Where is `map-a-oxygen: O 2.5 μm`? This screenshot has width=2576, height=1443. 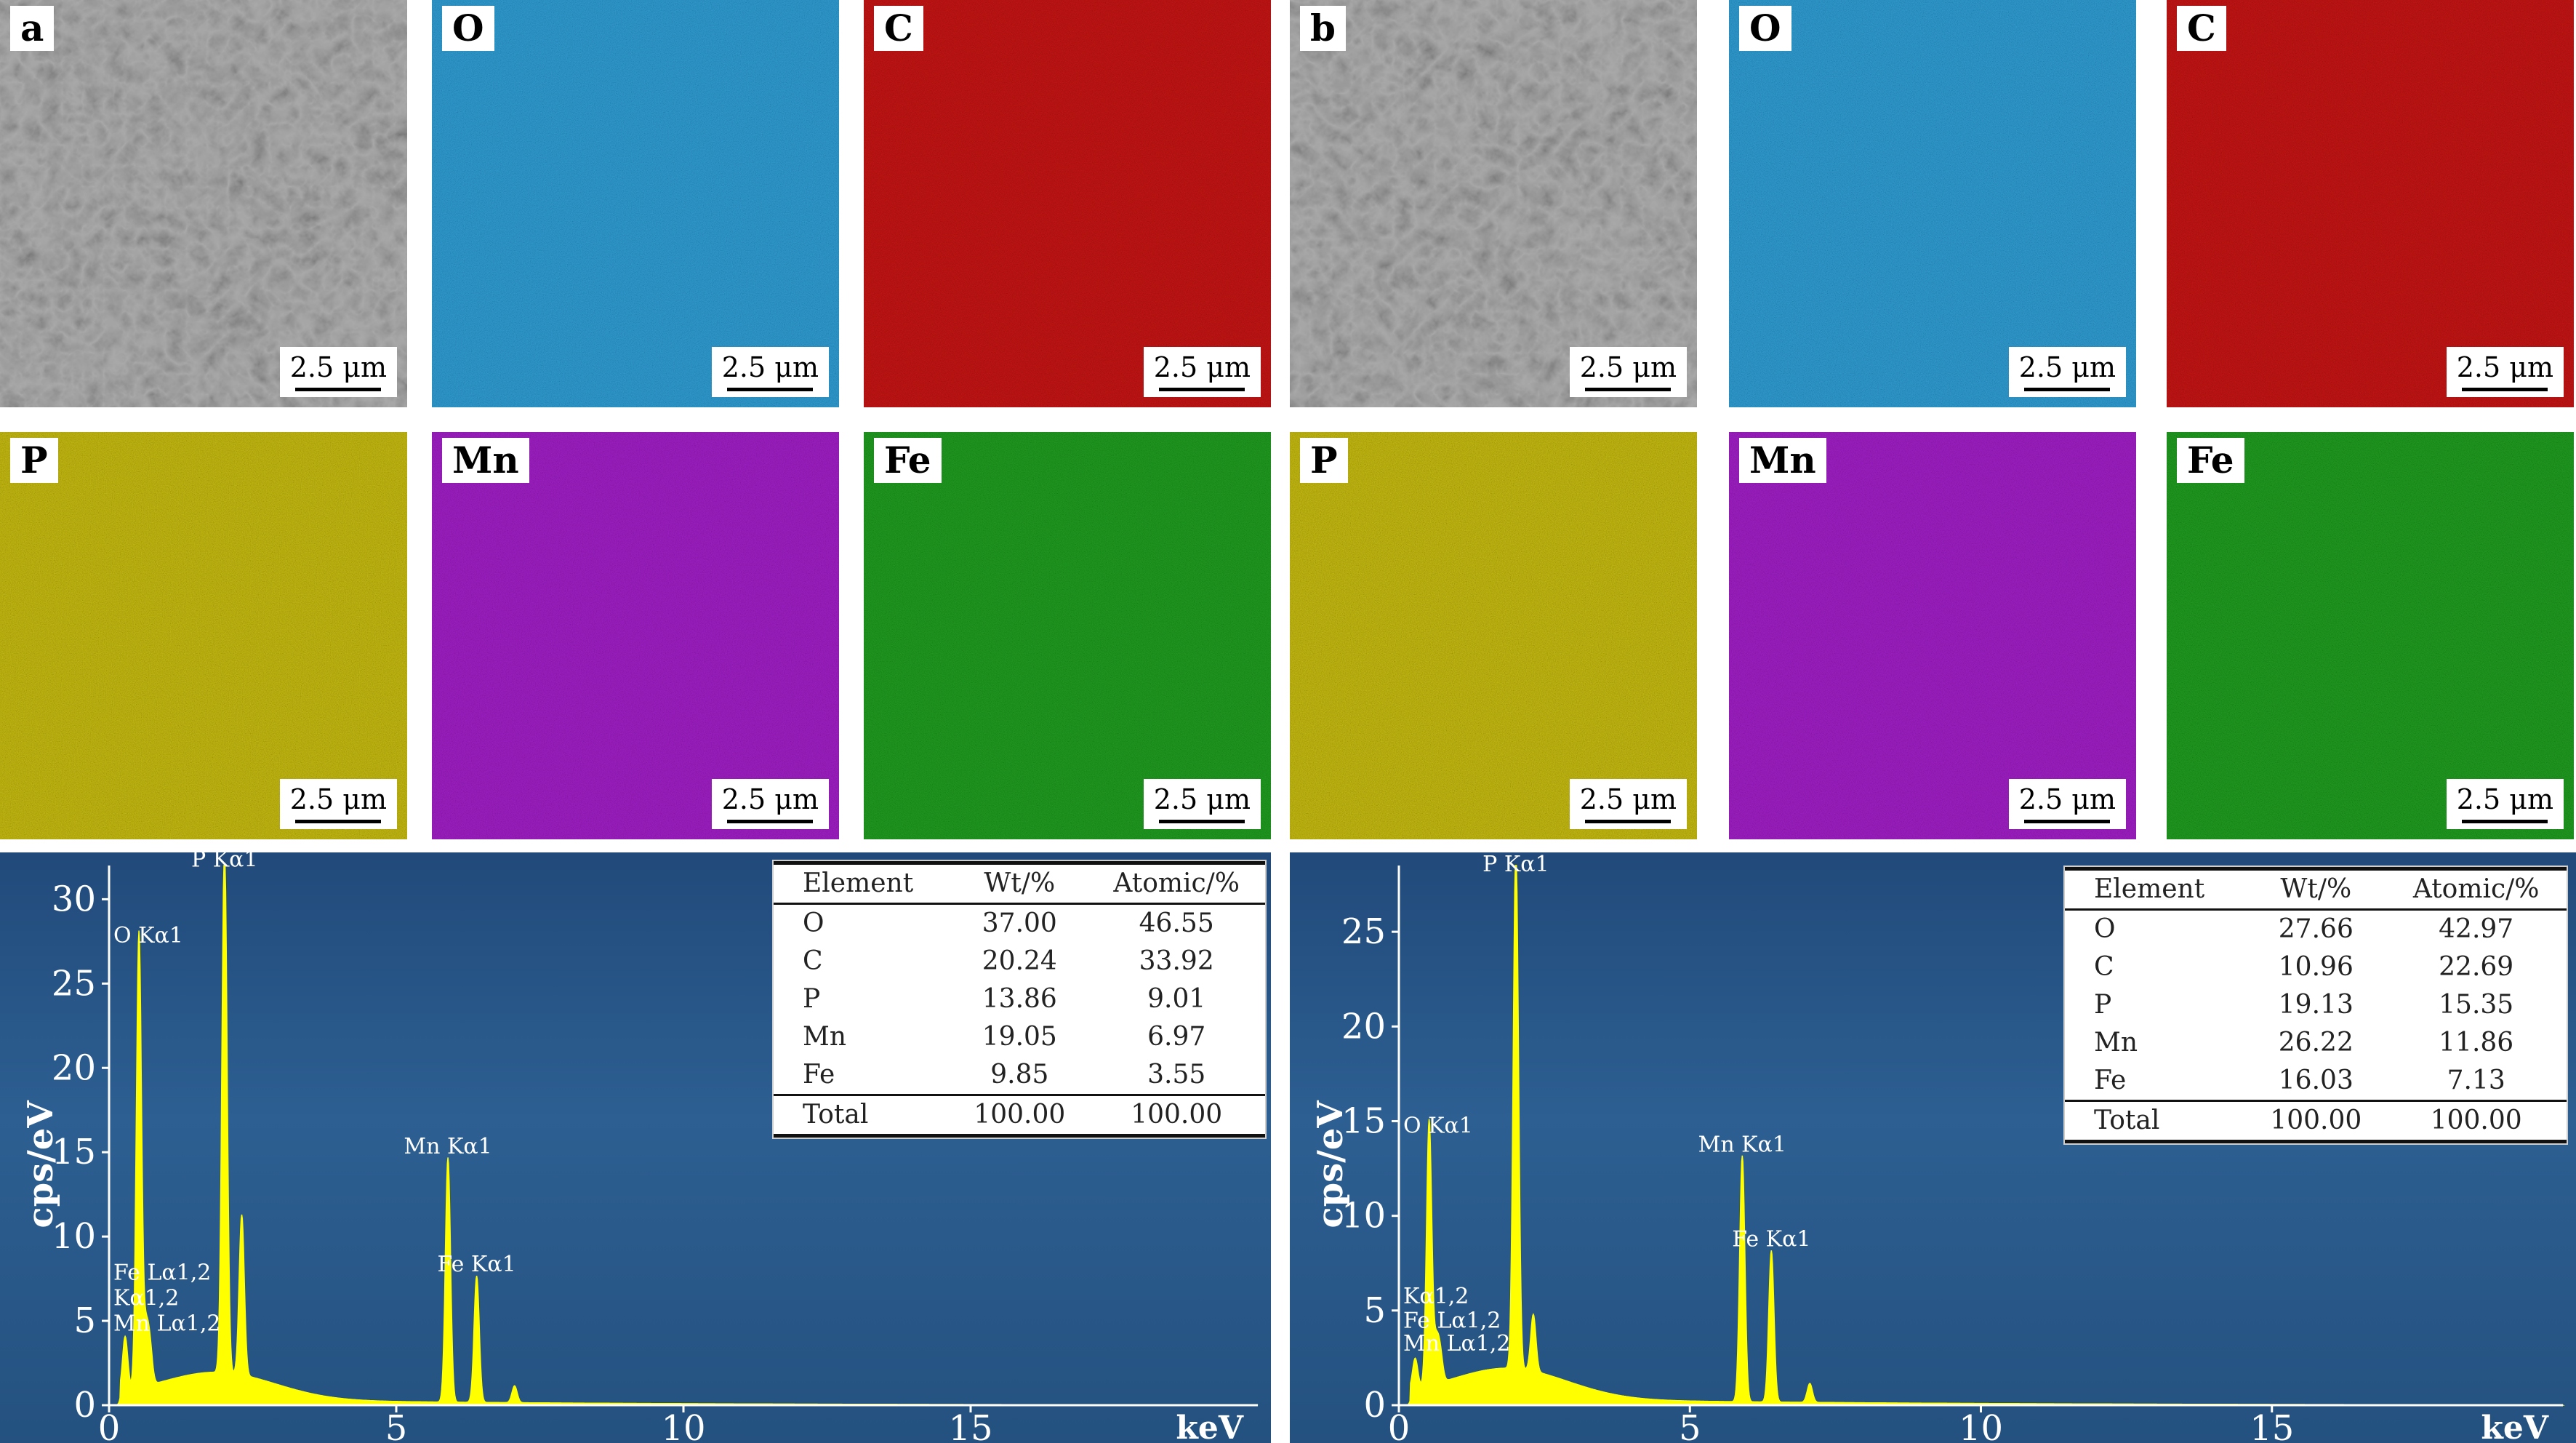 map-a-oxygen: O 2.5 μm is located at coordinates (635, 203).